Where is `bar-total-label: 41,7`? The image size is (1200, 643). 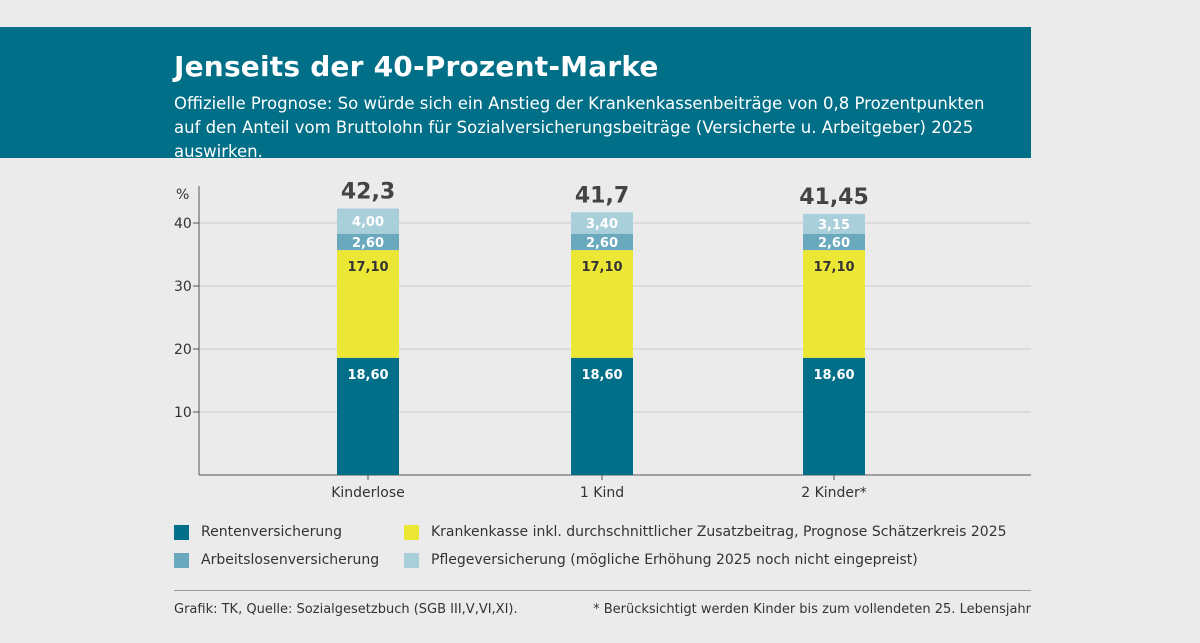
bar-total-label: 41,7 is located at coordinates (602, 195).